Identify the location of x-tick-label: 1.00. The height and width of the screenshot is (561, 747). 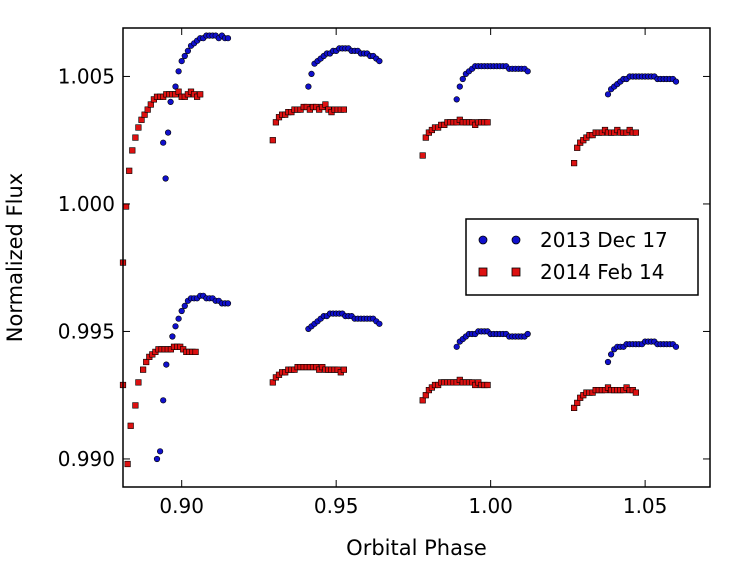
(490, 506).